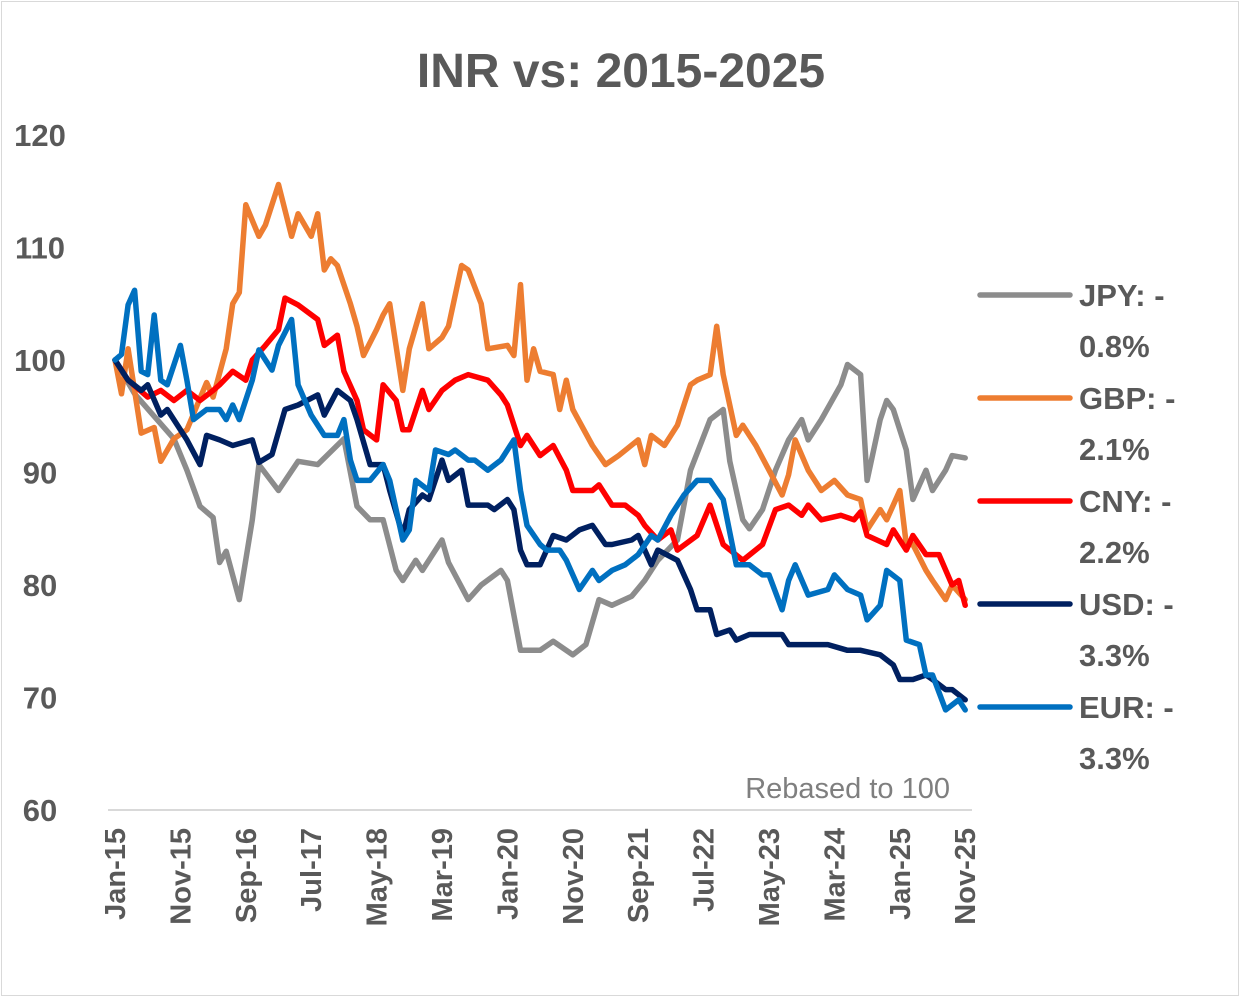  What do you see at coordinates (40, 135) in the screenshot?
I see `y-tick-label: 120` at bounding box center [40, 135].